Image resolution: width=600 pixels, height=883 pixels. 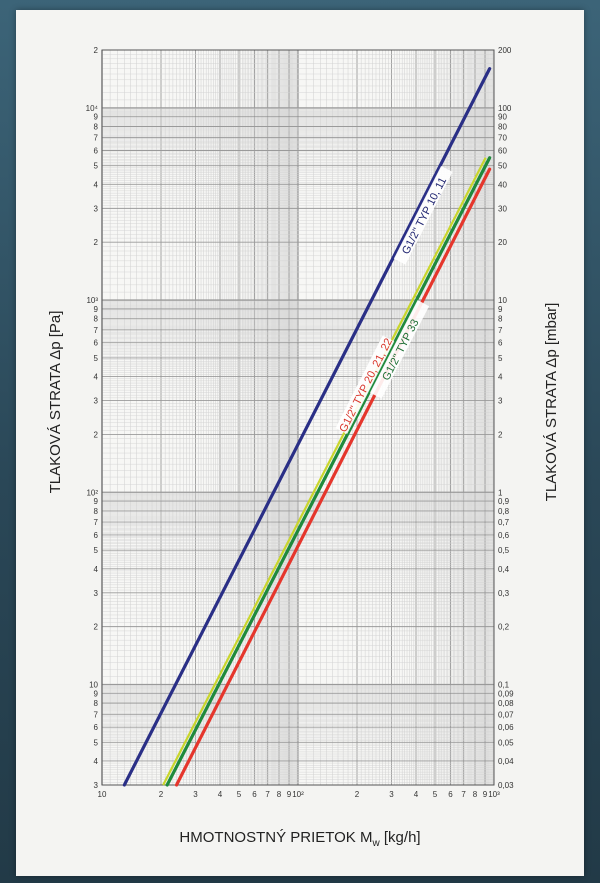 I want to click on y-tick-label-right: 20, so click(x=502, y=242).